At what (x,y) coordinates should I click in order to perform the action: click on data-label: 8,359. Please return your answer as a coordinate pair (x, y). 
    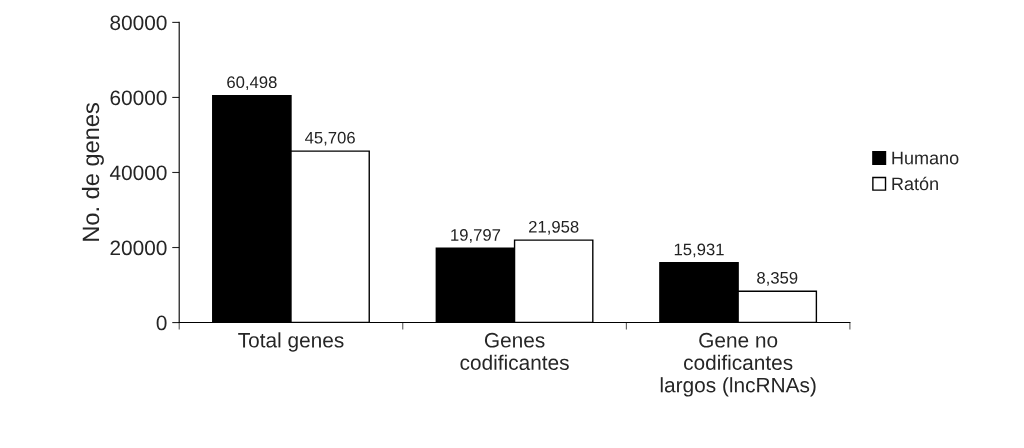
    Looking at the image, I should click on (777, 278).